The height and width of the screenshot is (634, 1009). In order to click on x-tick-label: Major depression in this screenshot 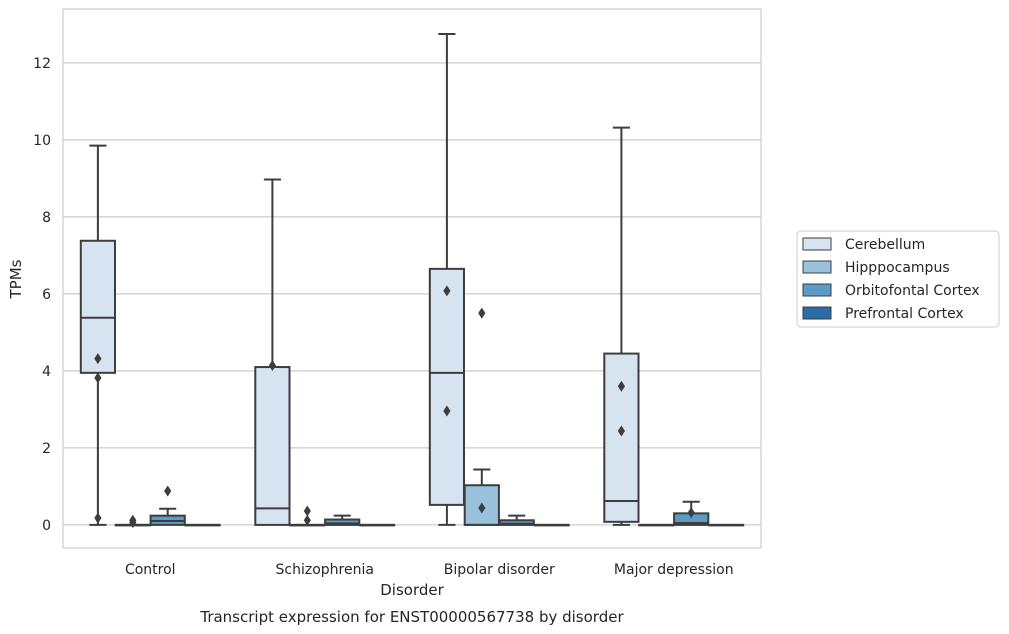, I will do `click(674, 570)`.